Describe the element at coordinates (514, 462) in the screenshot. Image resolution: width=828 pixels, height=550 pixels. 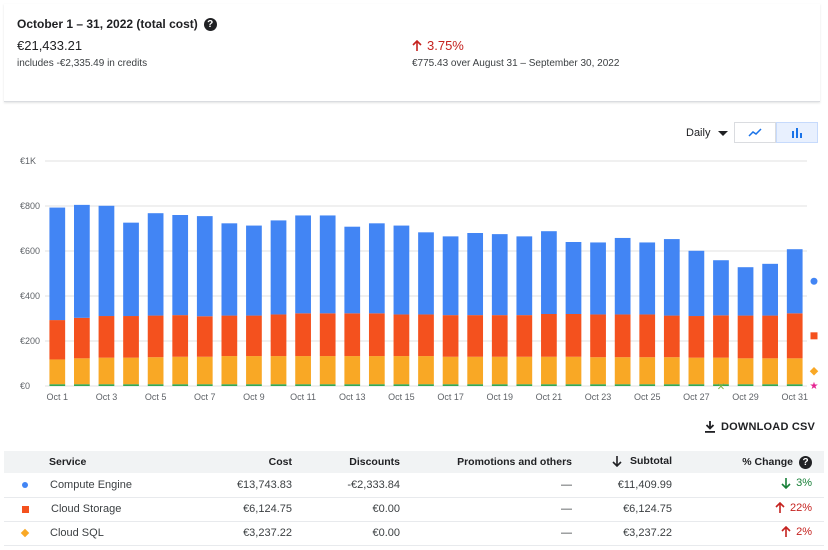
I see `header-promotions: Promotions and others` at that location.